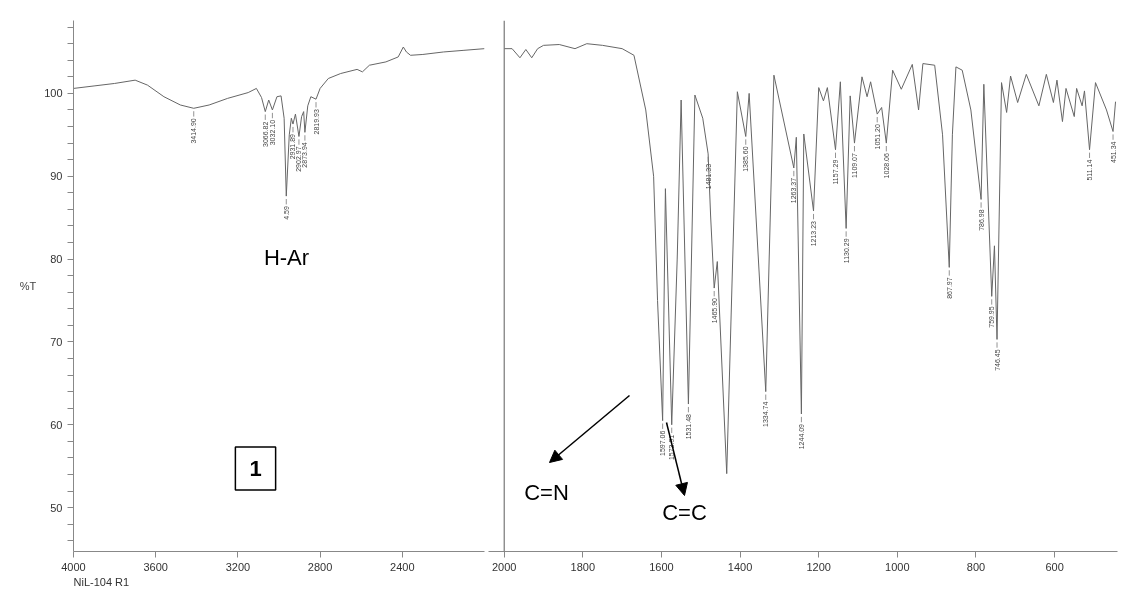  Describe the element at coordinates (101, 581) in the screenshot. I see `text: NiL-104 R1` at that location.